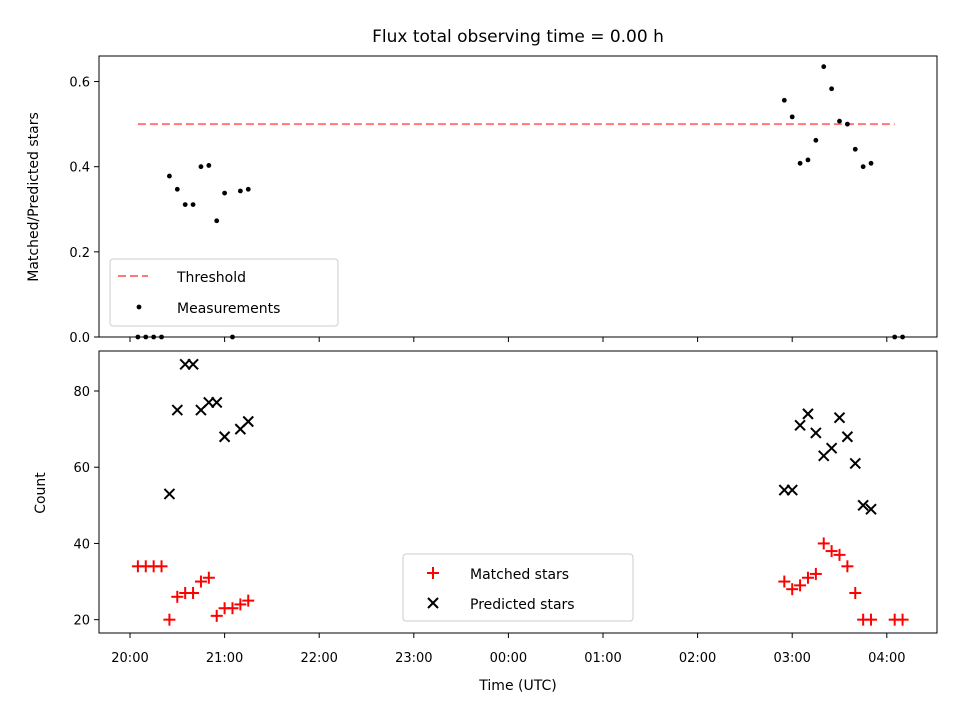 Image resolution: width=960 pixels, height=720 pixels. Describe the element at coordinates (433, 603) in the screenshot. I see `predicted-stars-legend-swatch` at that location.